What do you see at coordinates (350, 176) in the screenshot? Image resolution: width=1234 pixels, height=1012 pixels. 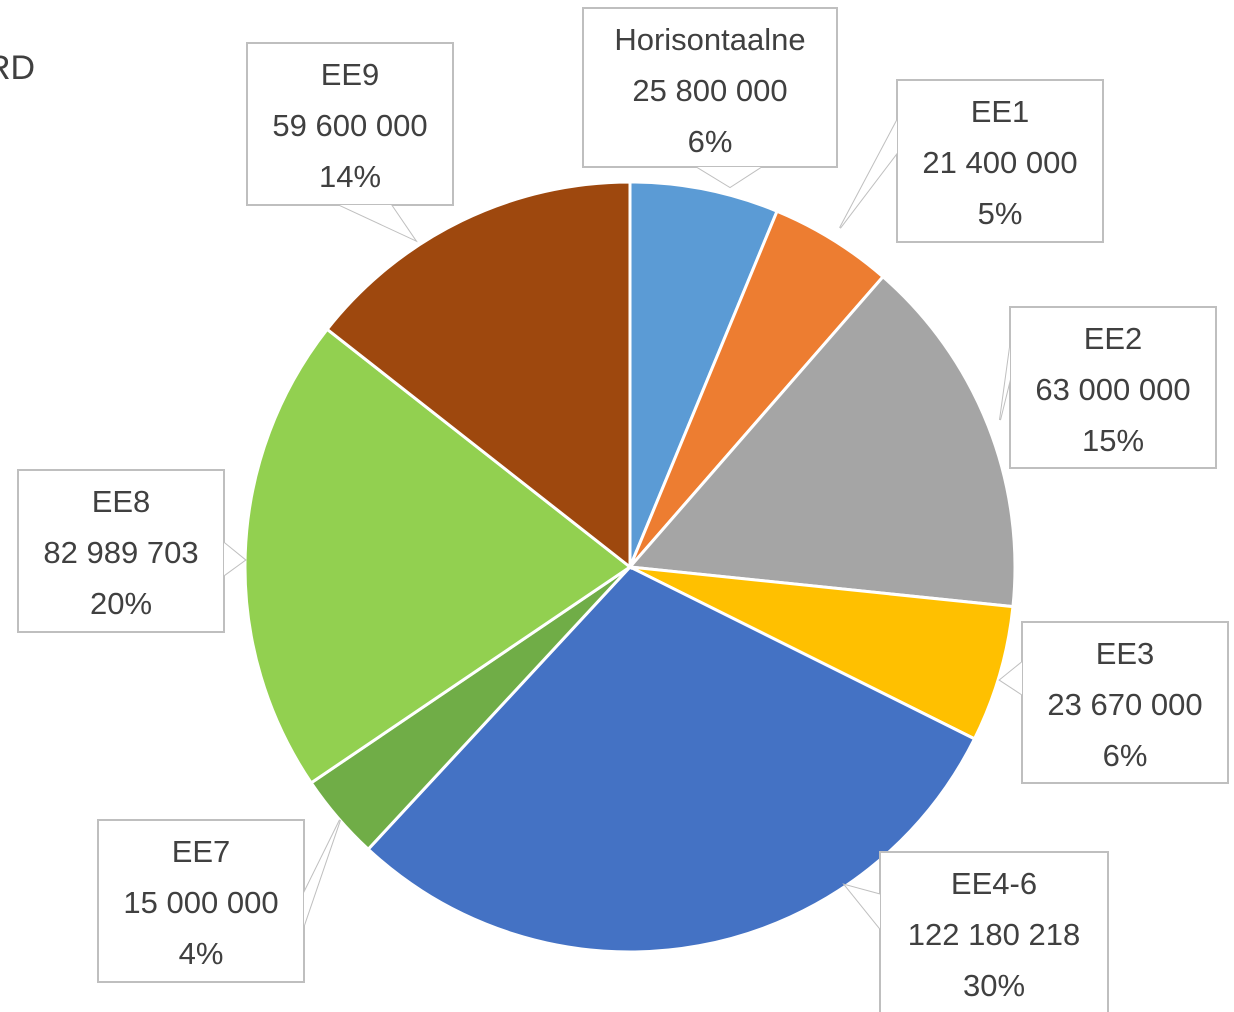 I see `percent-label: 14%` at bounding box center [350, 176].